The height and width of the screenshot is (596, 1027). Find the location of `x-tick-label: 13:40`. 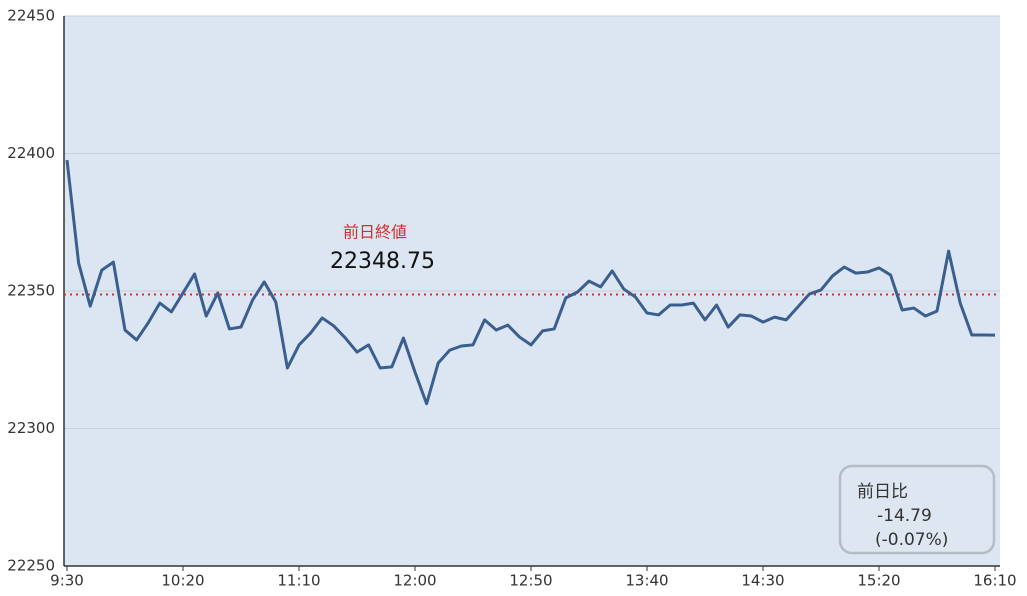

x-tick-label: 13:40 is located at coordinates (646, 581).